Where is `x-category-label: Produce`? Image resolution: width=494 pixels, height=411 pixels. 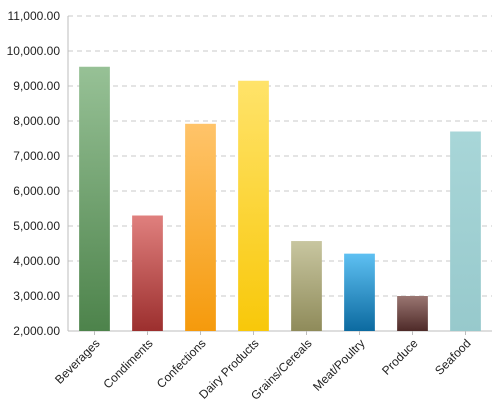
x-category-label: Produce is located at coordinates (400, 357).